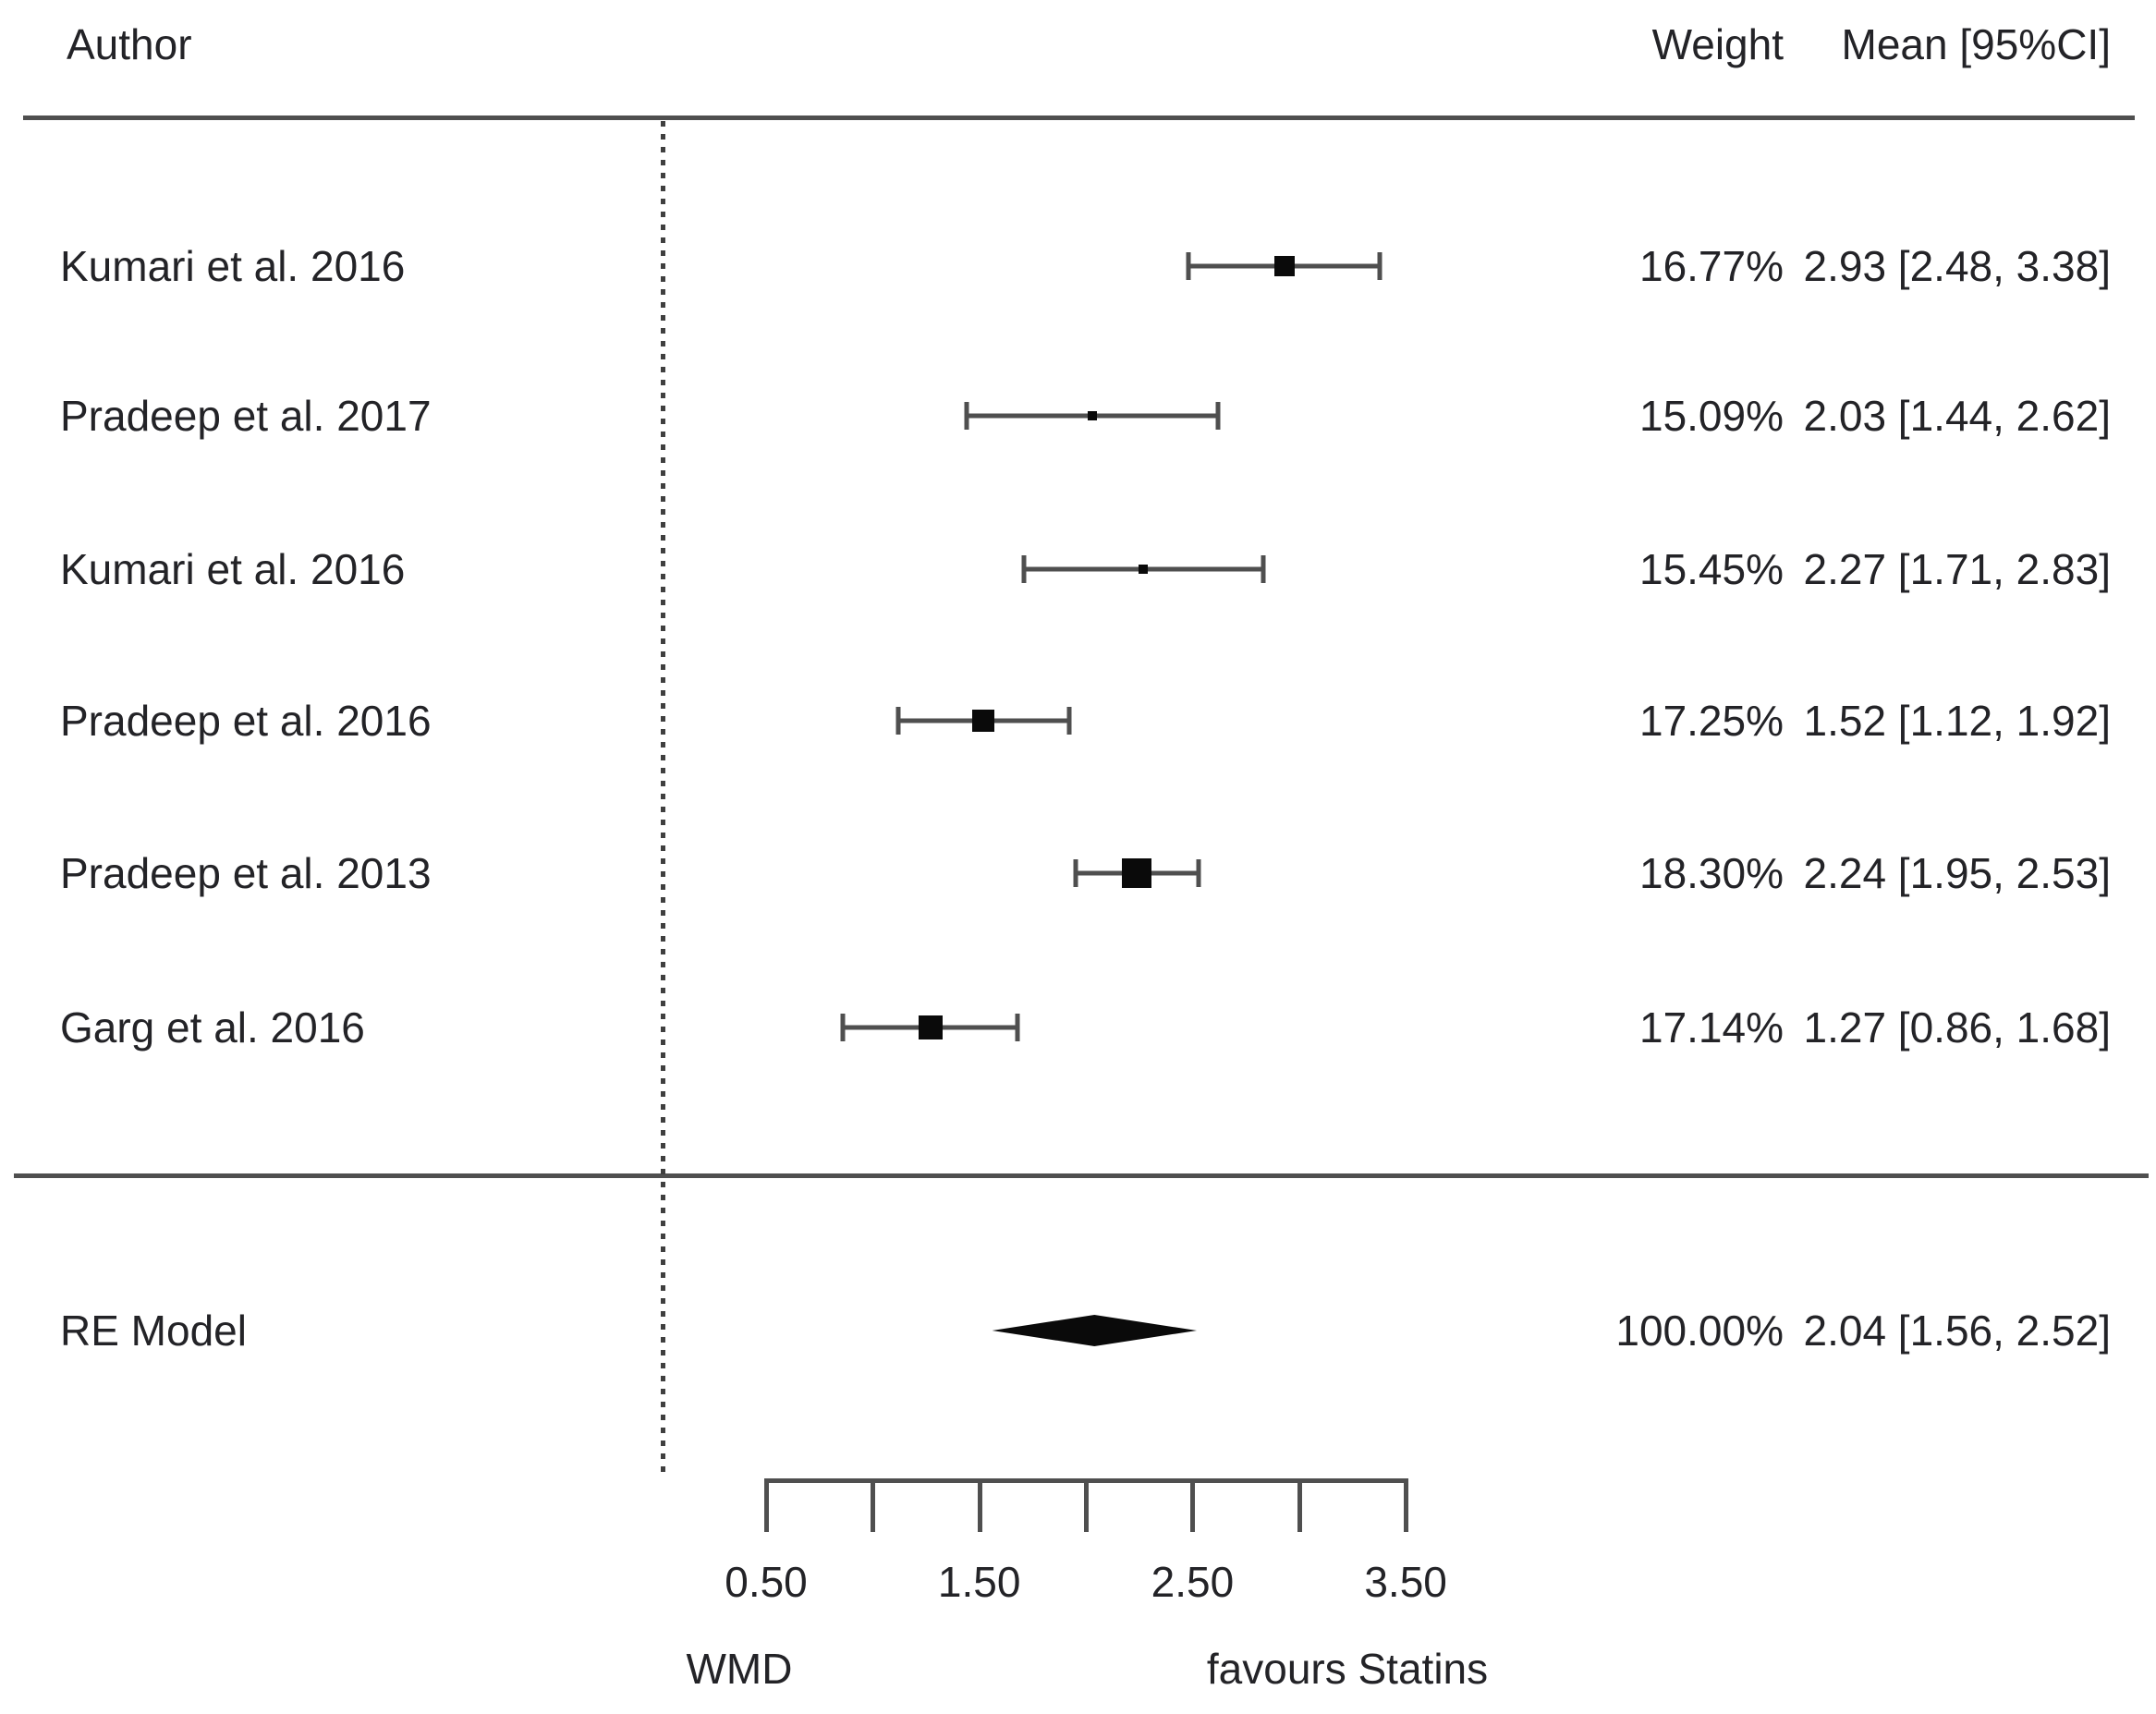  Describe the element at coordinates (1081, 1175) in the screenshot. I see `summary-separator-line` at that location.